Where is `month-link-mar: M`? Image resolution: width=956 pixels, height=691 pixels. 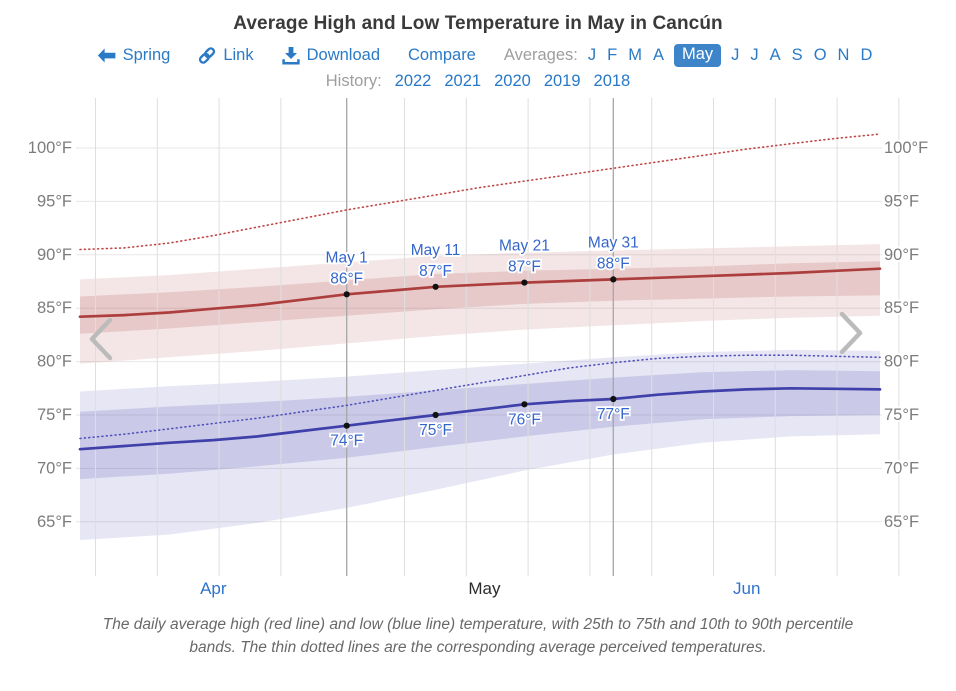
month-link-mar: M is located at coordinates (635, 55).